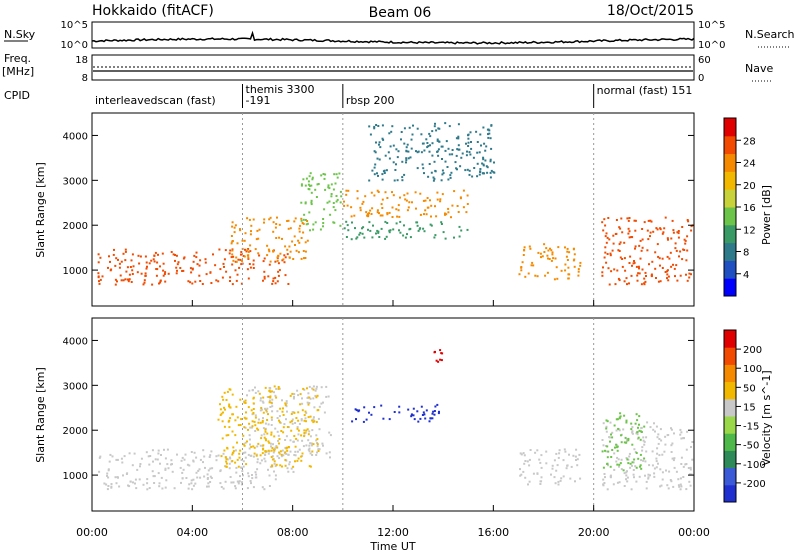 Image resolution: width=800 pixels, height=554 pixels. I want to click on y-tick-label: 3000, so click(75, 181).